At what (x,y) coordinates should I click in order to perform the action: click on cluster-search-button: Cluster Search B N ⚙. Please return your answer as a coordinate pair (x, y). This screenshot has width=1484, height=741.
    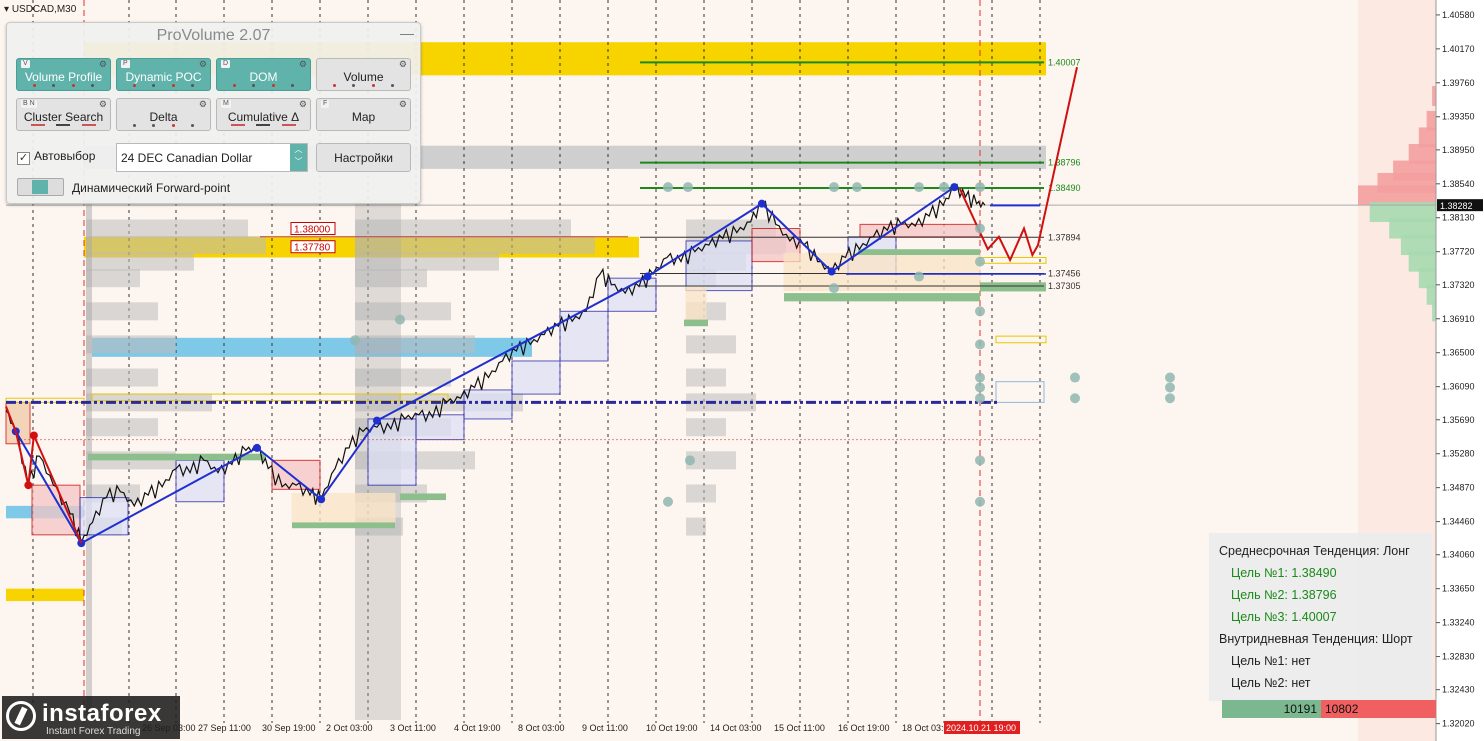
    Looking at the image, I should click on (63, 114).